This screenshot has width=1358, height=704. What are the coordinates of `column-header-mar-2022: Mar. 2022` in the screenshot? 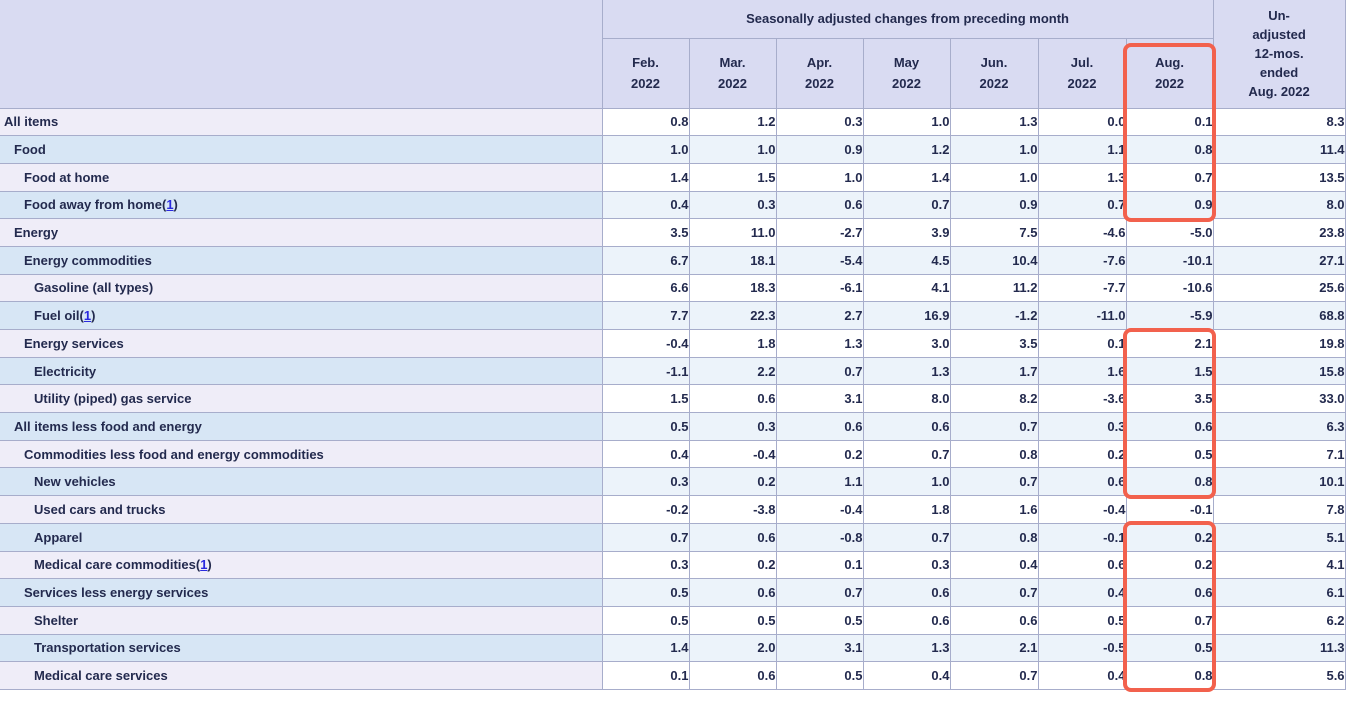 It's located at (733, 73).